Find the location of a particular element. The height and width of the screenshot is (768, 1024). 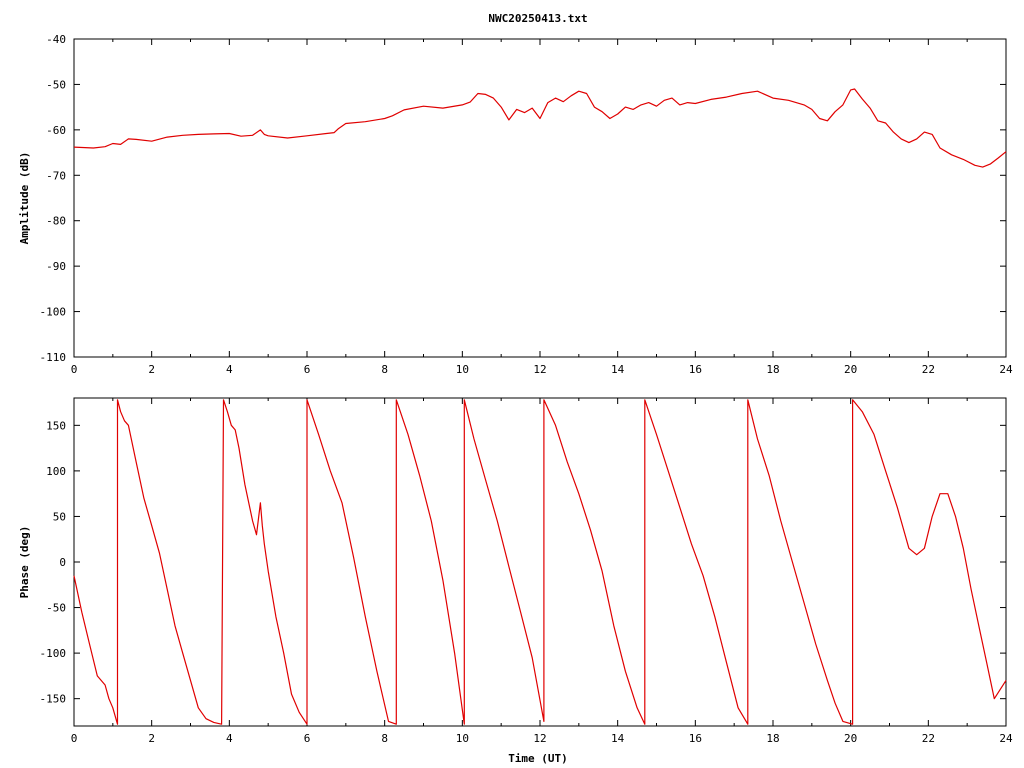

amplitude-y-tick-label: -90 is located at coordinates (56, 266).